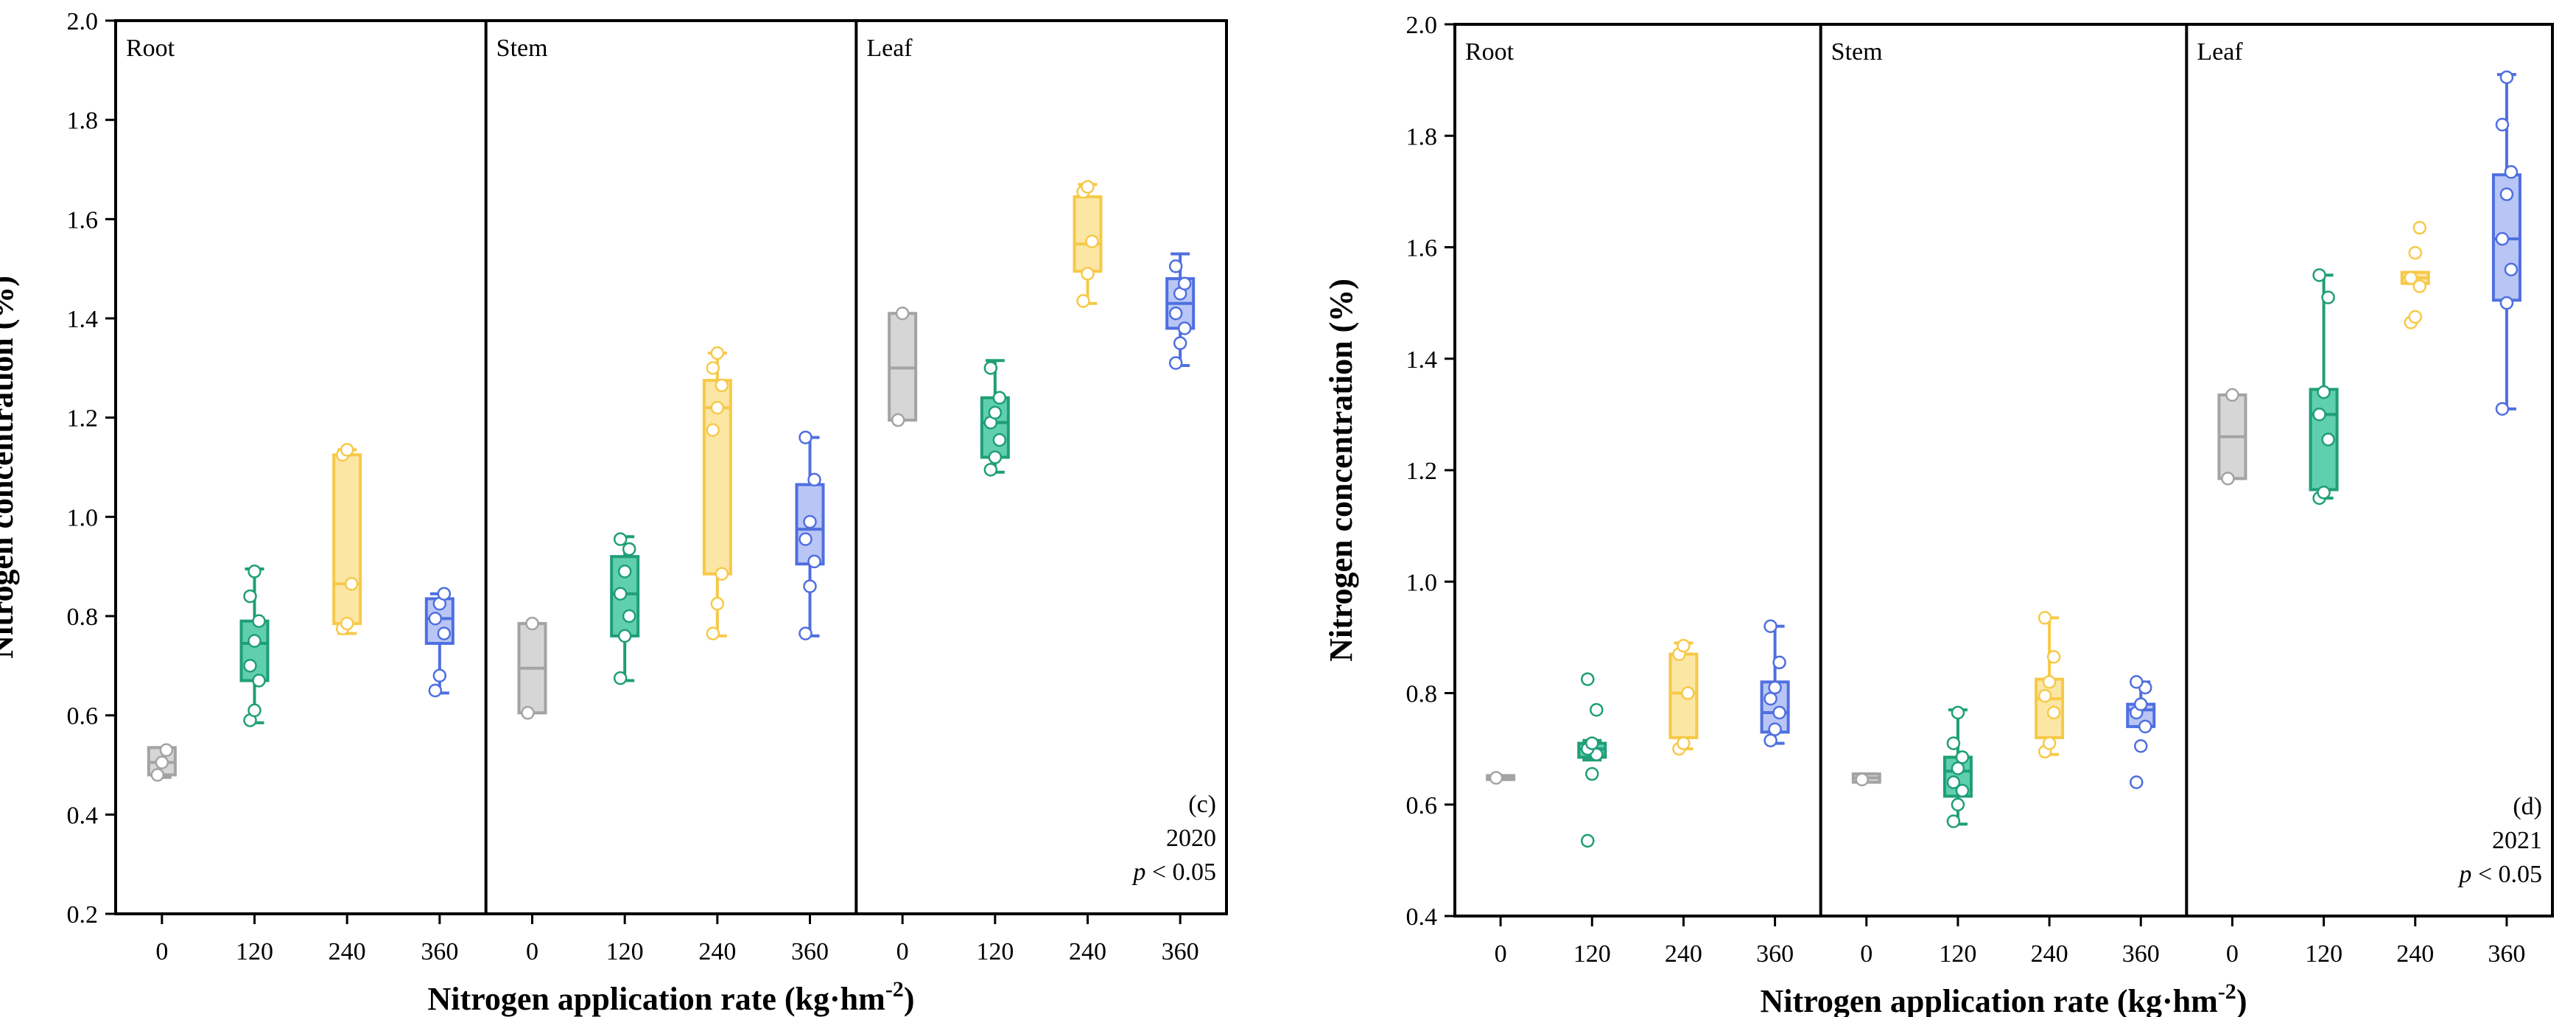  Describe the element at coordinates (2527, 806) in the screenshot. I see `panel-letter: (d)` at that location.